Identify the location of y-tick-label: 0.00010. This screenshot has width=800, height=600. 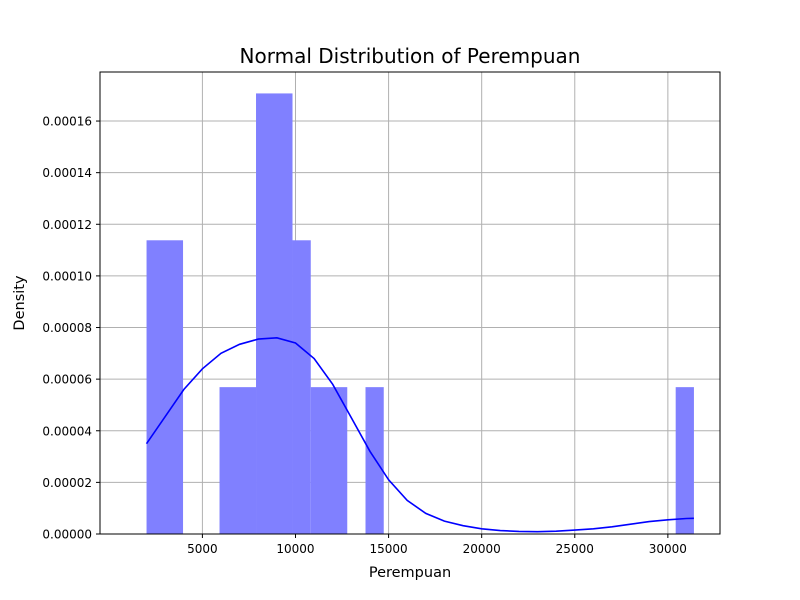
(67, 276).